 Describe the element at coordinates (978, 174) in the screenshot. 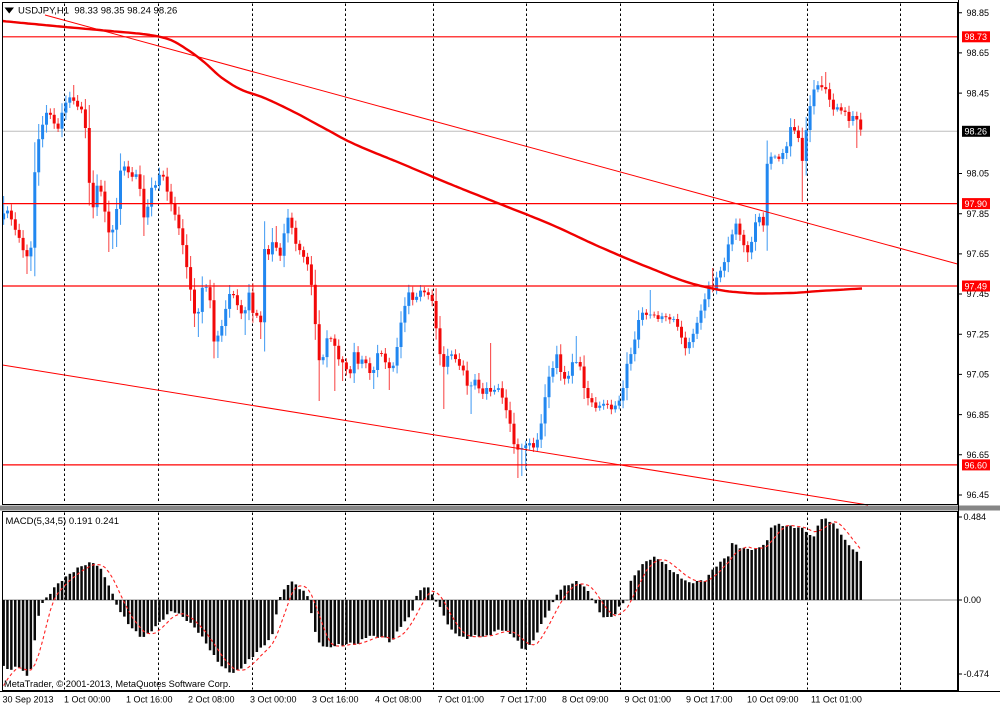

I see `svg-text: 98.05` at that location.